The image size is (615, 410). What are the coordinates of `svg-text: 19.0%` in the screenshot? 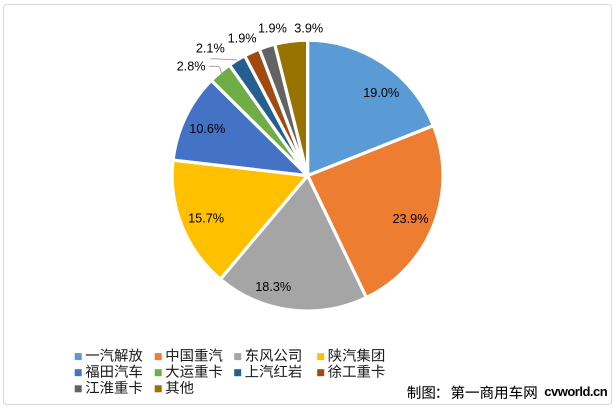 It's located at (381, 93).